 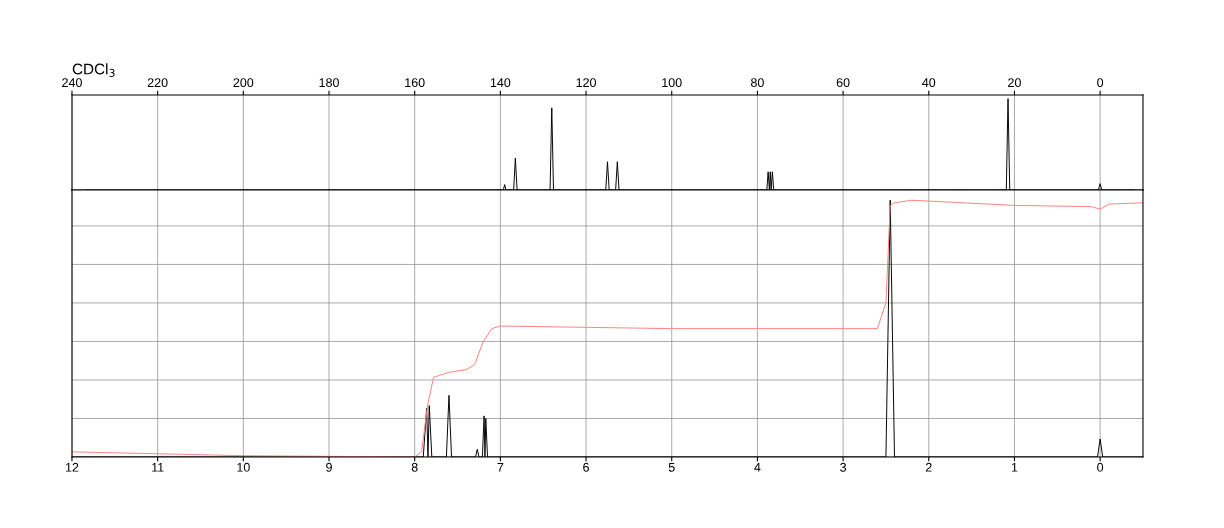 What do you see at coordinates (586, 83) in the screenshot?
I see `x-tick-label: 120` at bounding box center [586, 83].